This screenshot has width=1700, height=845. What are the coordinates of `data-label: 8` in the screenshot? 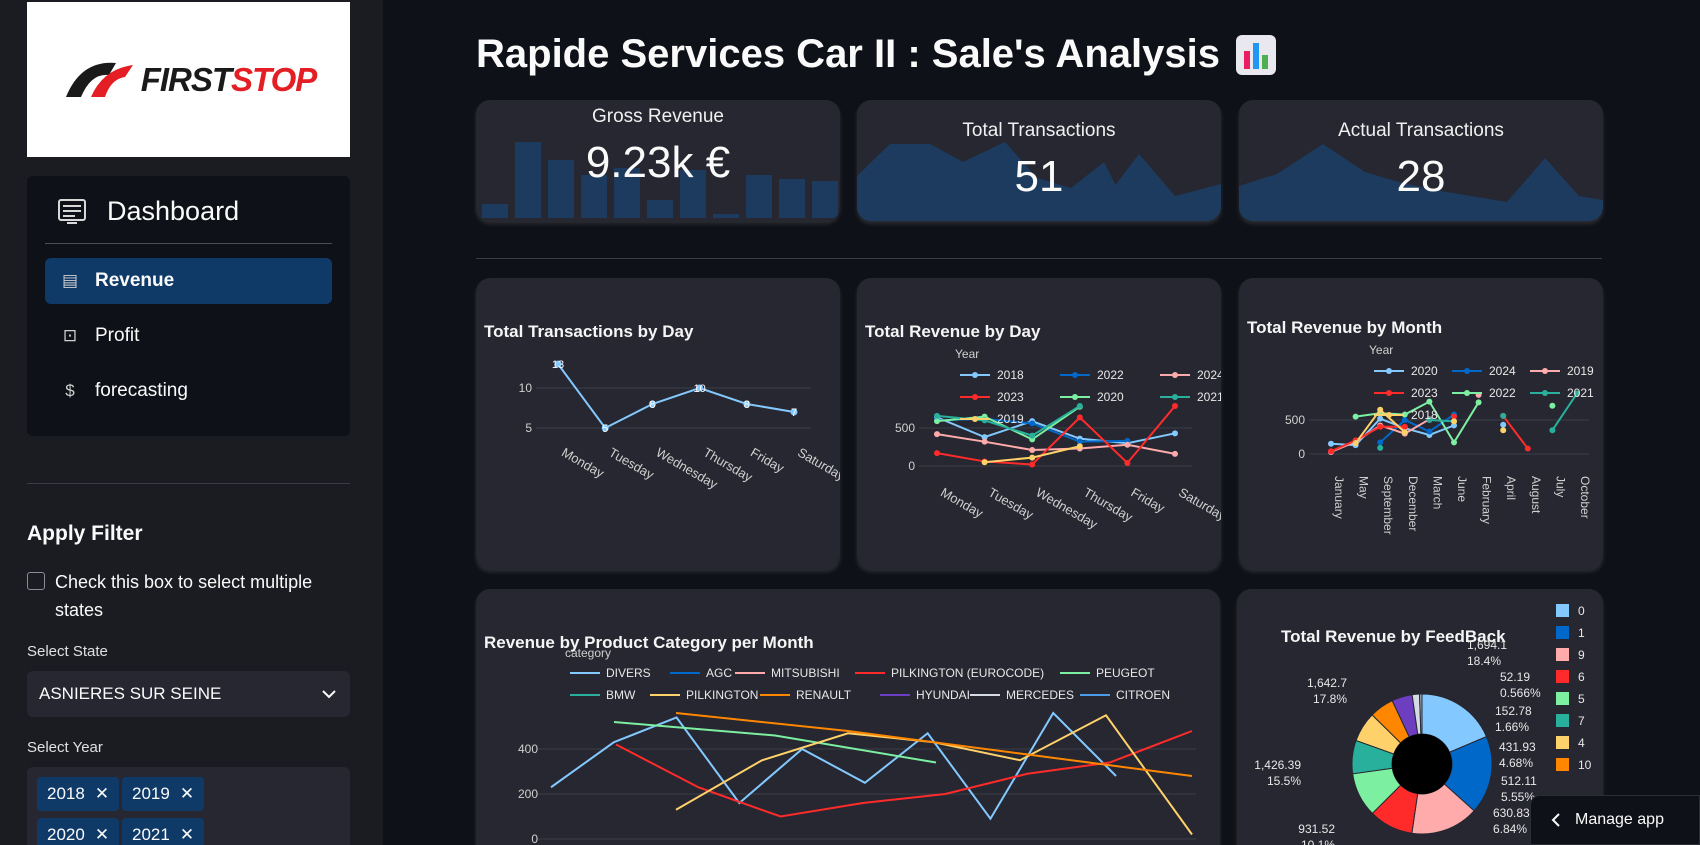 It's located at (747, 405).